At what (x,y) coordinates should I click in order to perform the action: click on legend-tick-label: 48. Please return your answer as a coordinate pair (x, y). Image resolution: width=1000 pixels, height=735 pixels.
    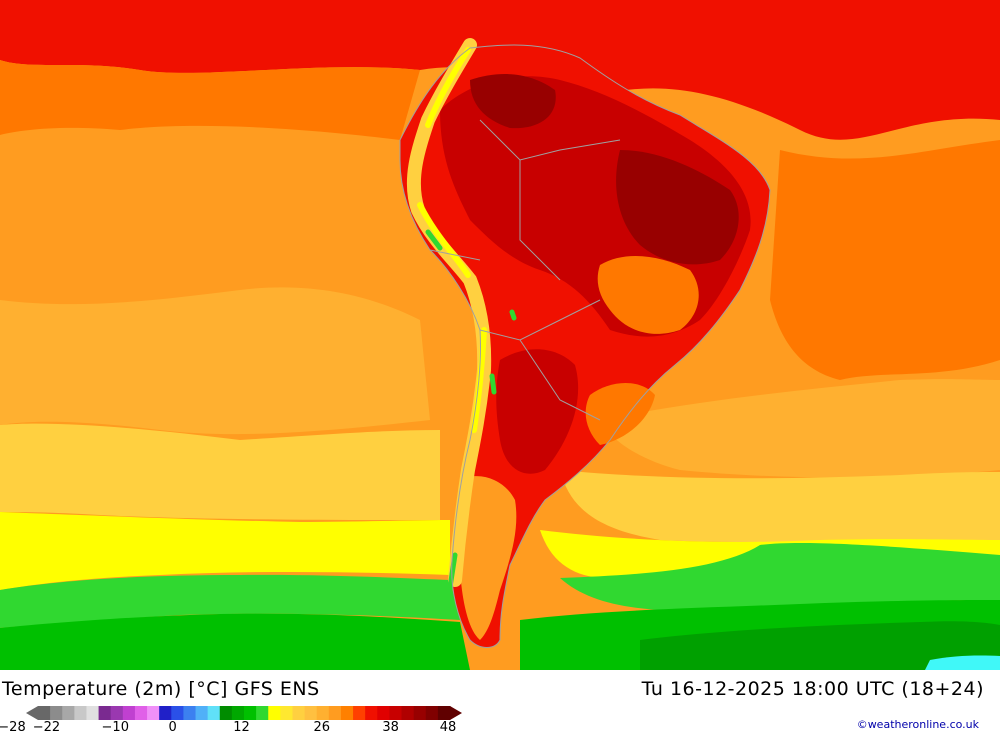
    Looking at the image, I should click on (448, 727).